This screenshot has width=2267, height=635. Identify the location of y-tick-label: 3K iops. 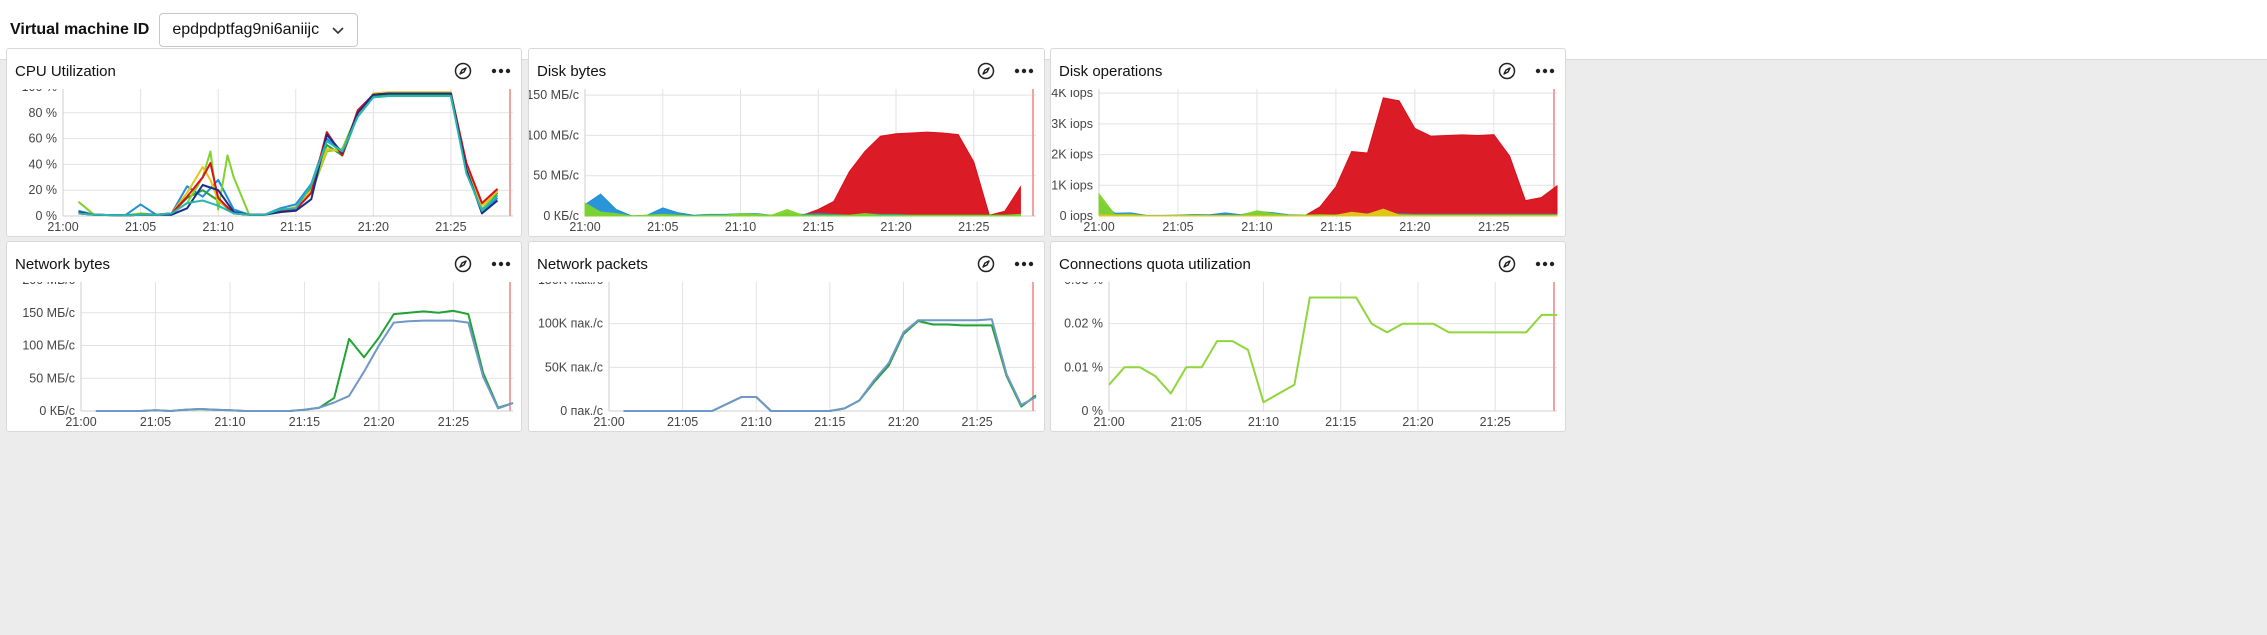
(1072, 124).